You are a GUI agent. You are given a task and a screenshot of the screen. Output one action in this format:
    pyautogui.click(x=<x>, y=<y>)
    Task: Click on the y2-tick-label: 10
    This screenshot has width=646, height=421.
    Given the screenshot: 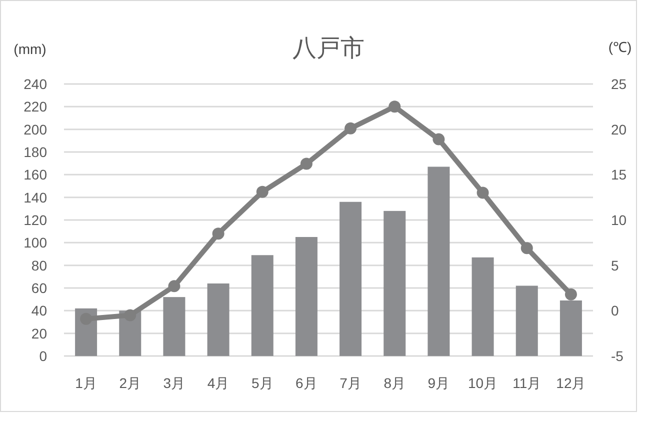 What is the action you would take?
    pyautogui.click(x=619, y=220)
    